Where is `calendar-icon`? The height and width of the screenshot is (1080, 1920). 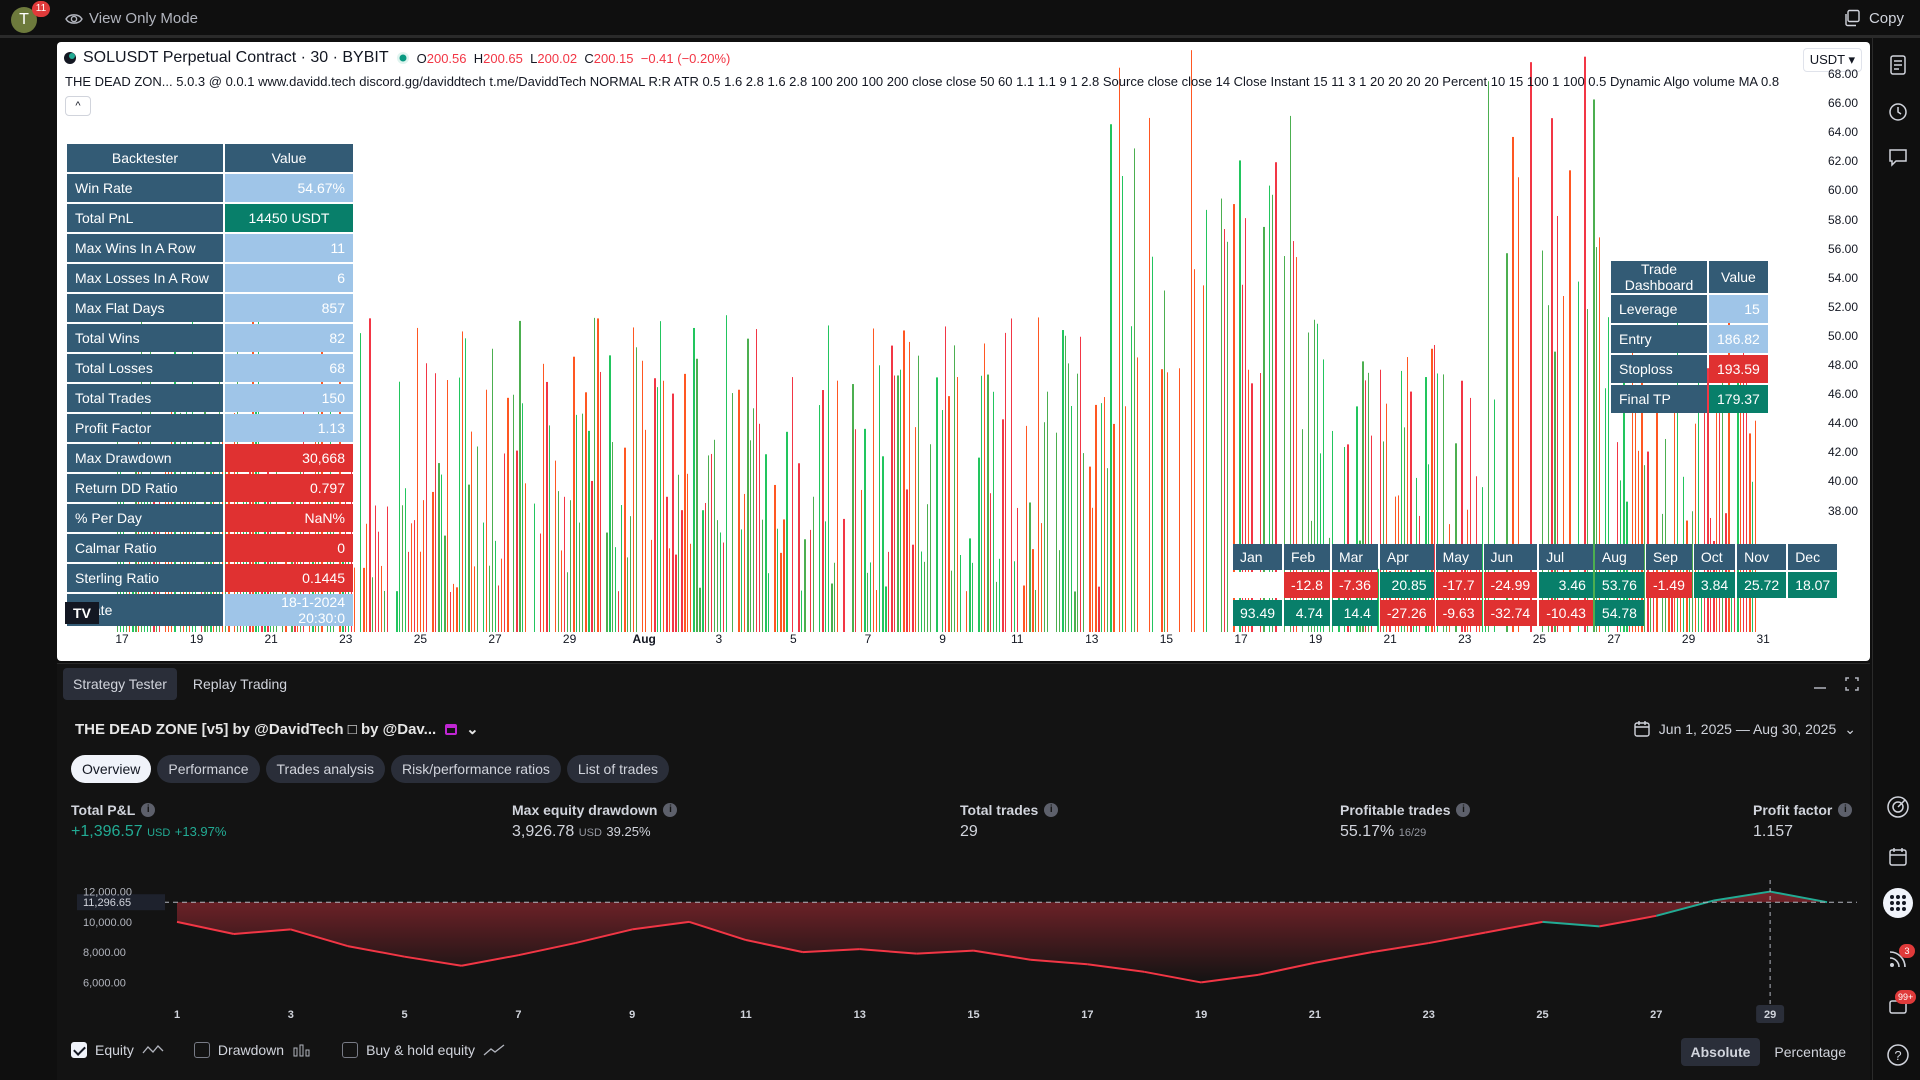 calendar-icon is located at coordinates (1898, 857).